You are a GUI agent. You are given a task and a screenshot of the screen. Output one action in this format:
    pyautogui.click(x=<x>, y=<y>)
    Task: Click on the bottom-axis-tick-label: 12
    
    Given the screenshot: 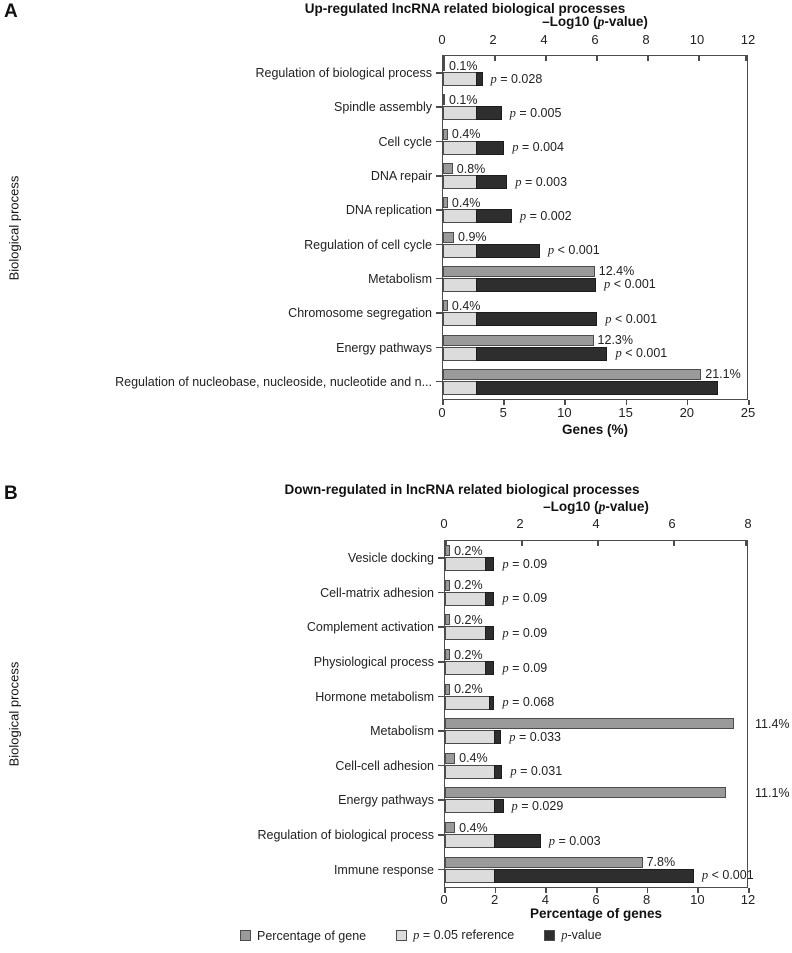 What is the action you would take?
    pyautogui.click(x=748, y=899)
    